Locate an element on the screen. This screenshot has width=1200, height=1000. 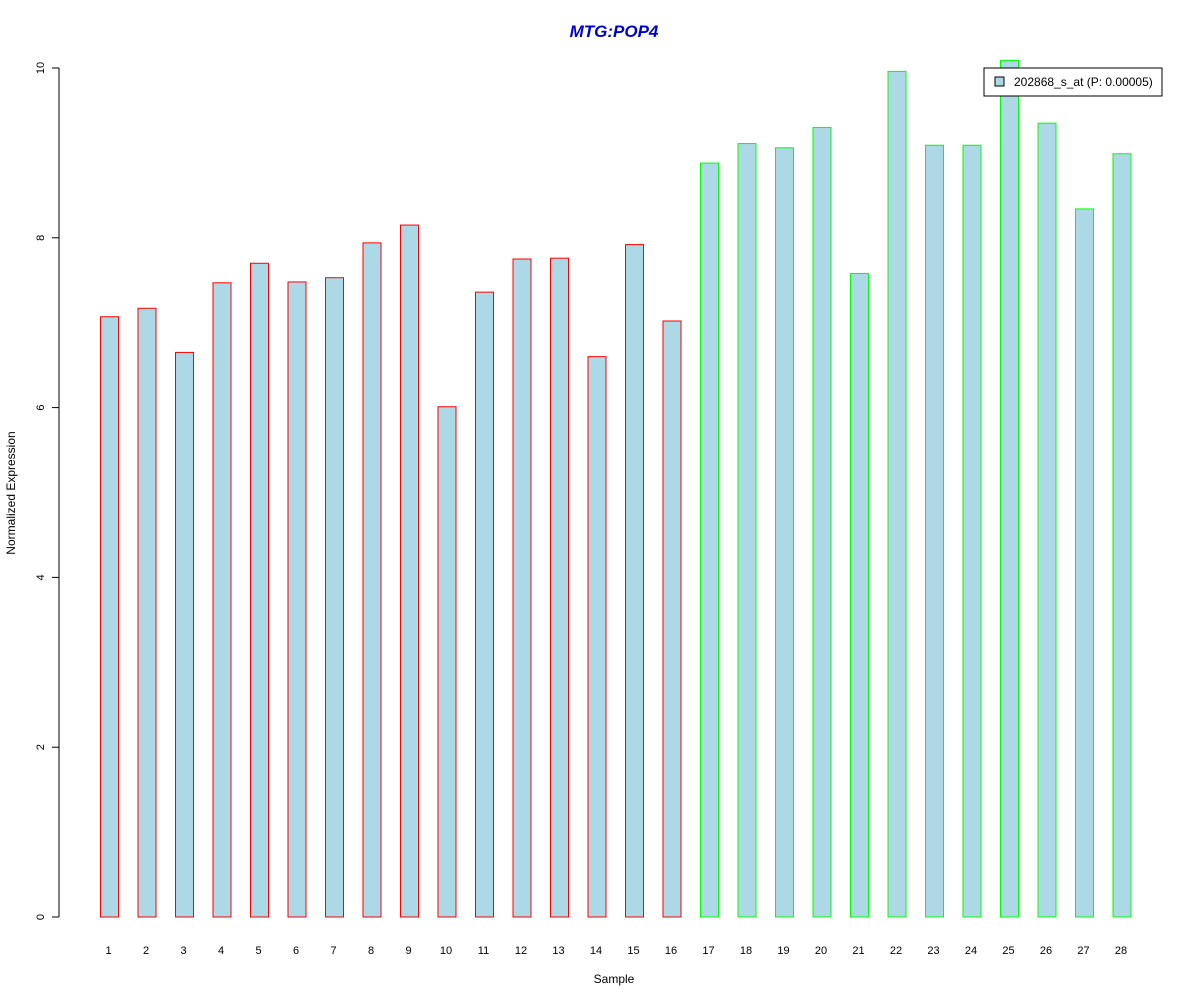
x-tick-label: 15 is located at coordinates (633, 951).